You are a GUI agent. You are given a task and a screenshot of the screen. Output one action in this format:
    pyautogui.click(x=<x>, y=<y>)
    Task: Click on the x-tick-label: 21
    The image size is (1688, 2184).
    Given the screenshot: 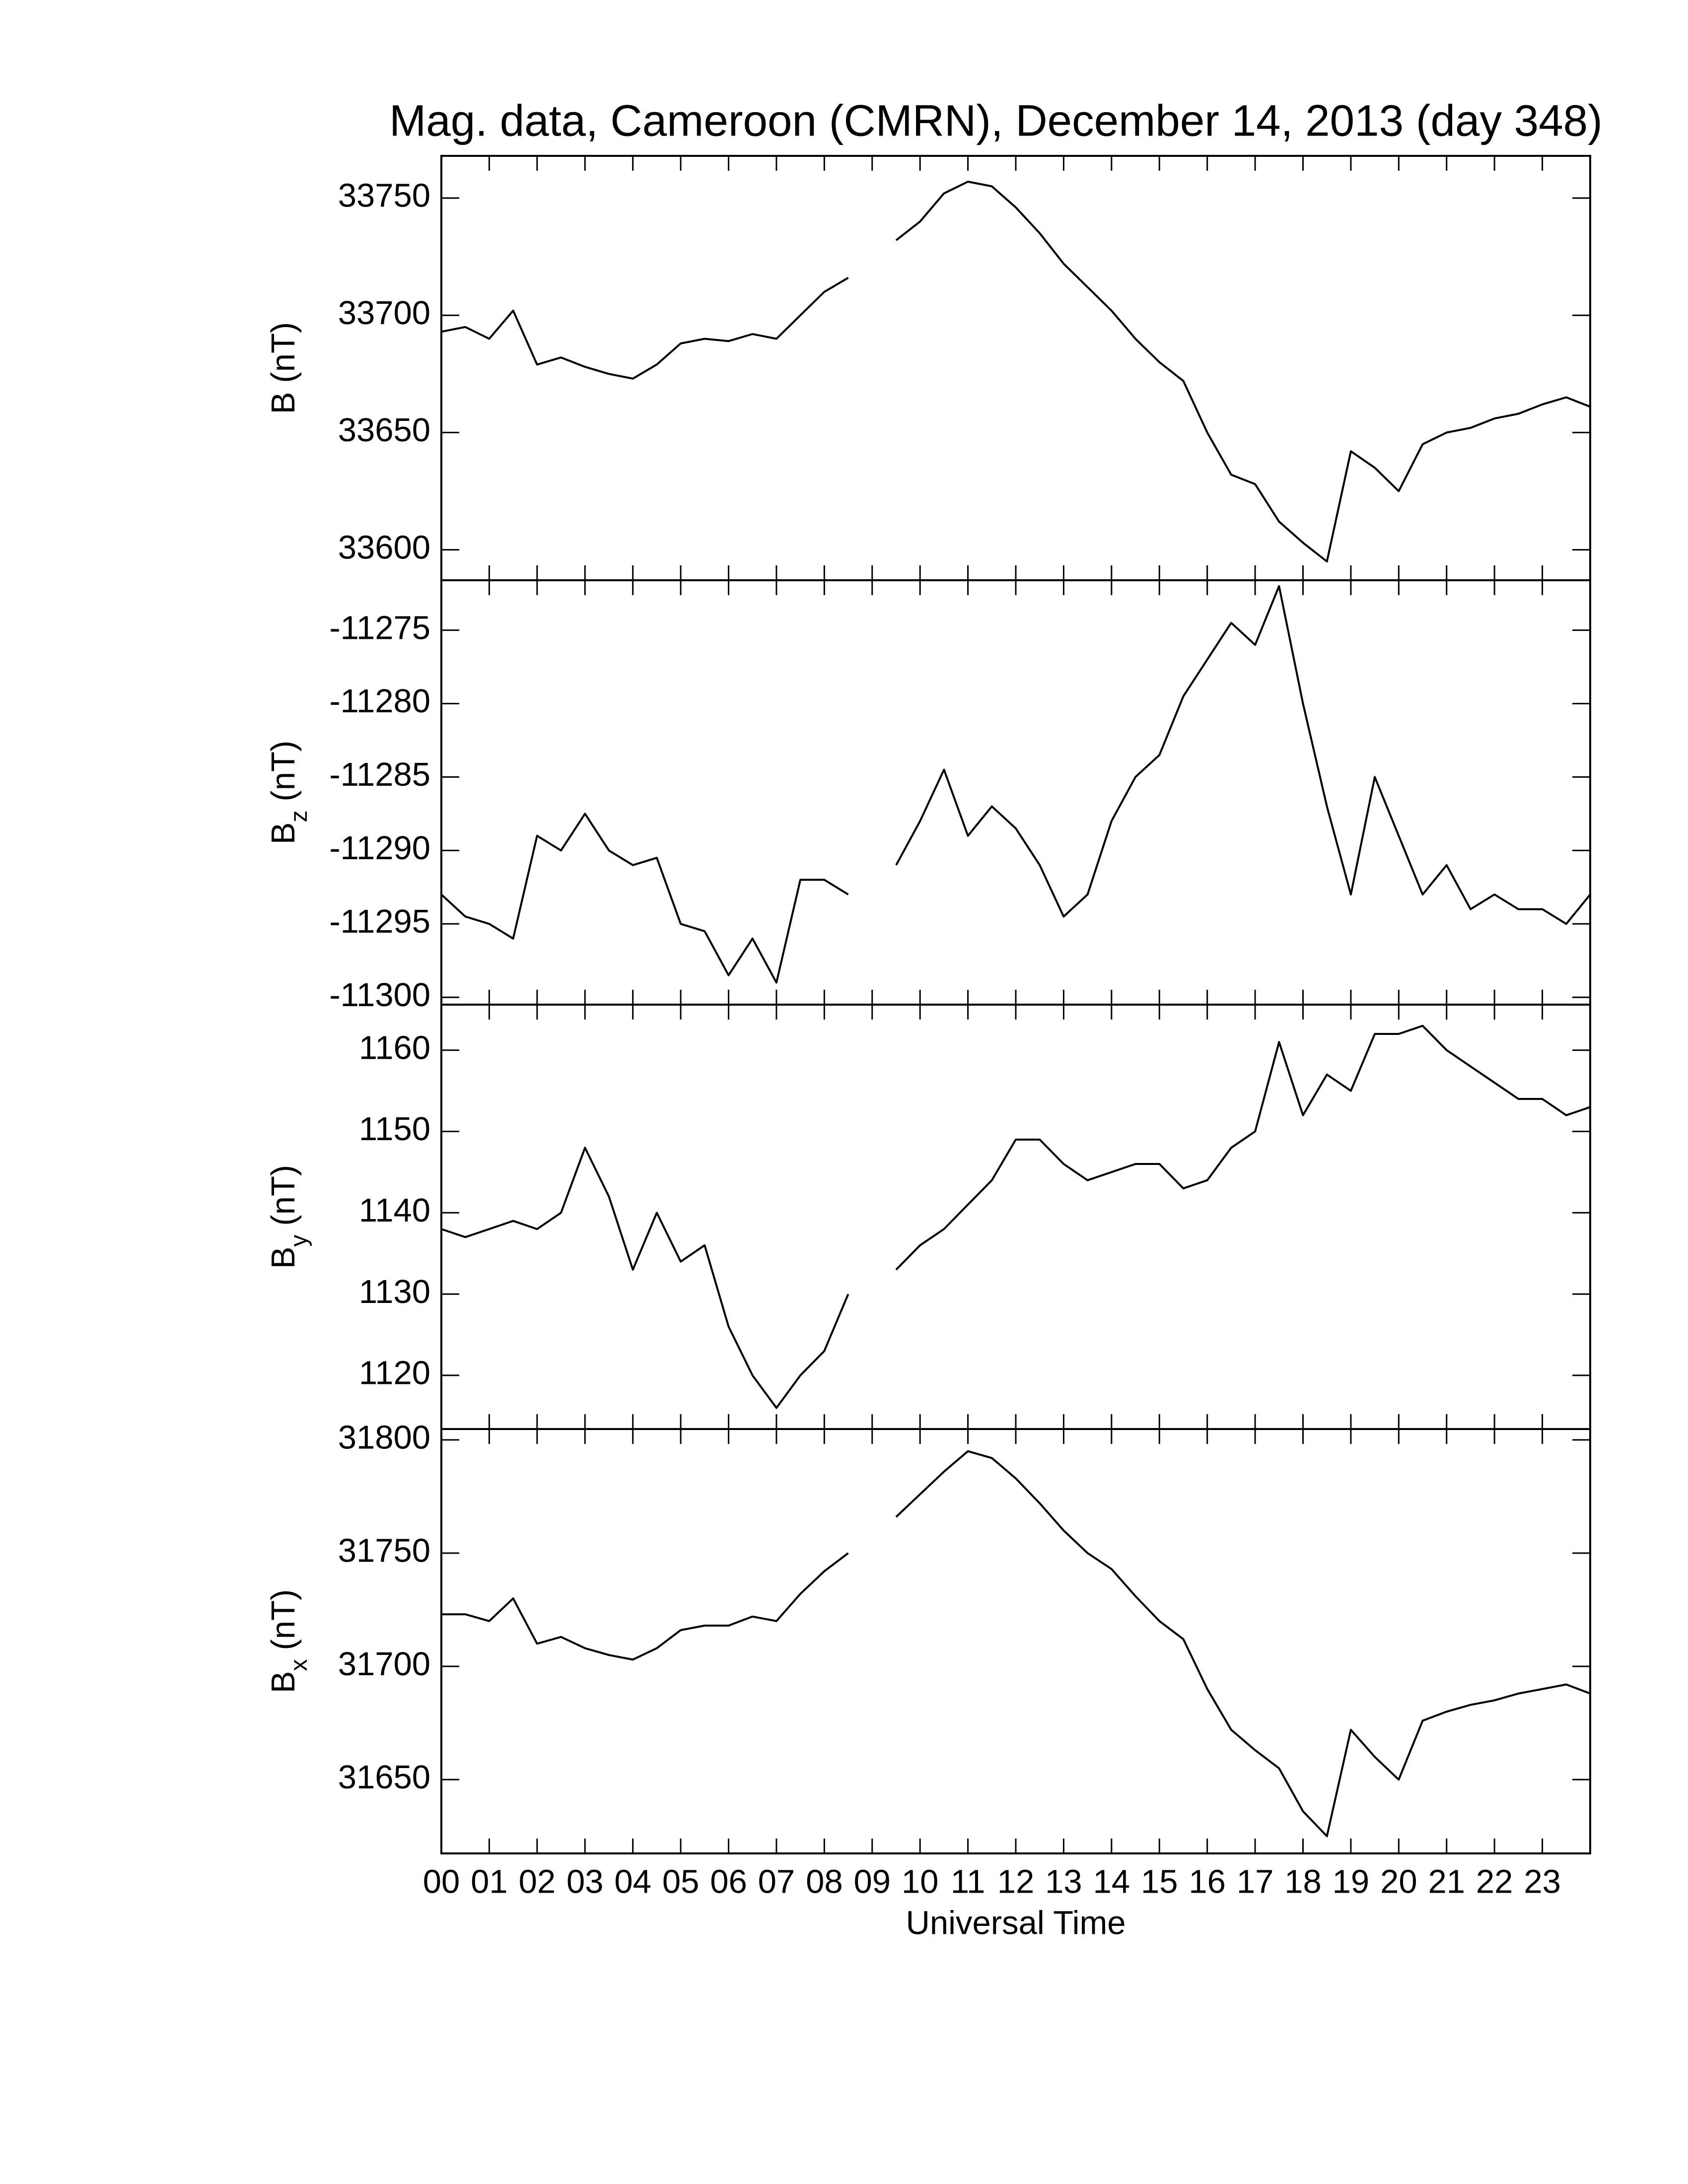 What is the action you would take?
    pyautogui.click(x=1446, y=1882)
    